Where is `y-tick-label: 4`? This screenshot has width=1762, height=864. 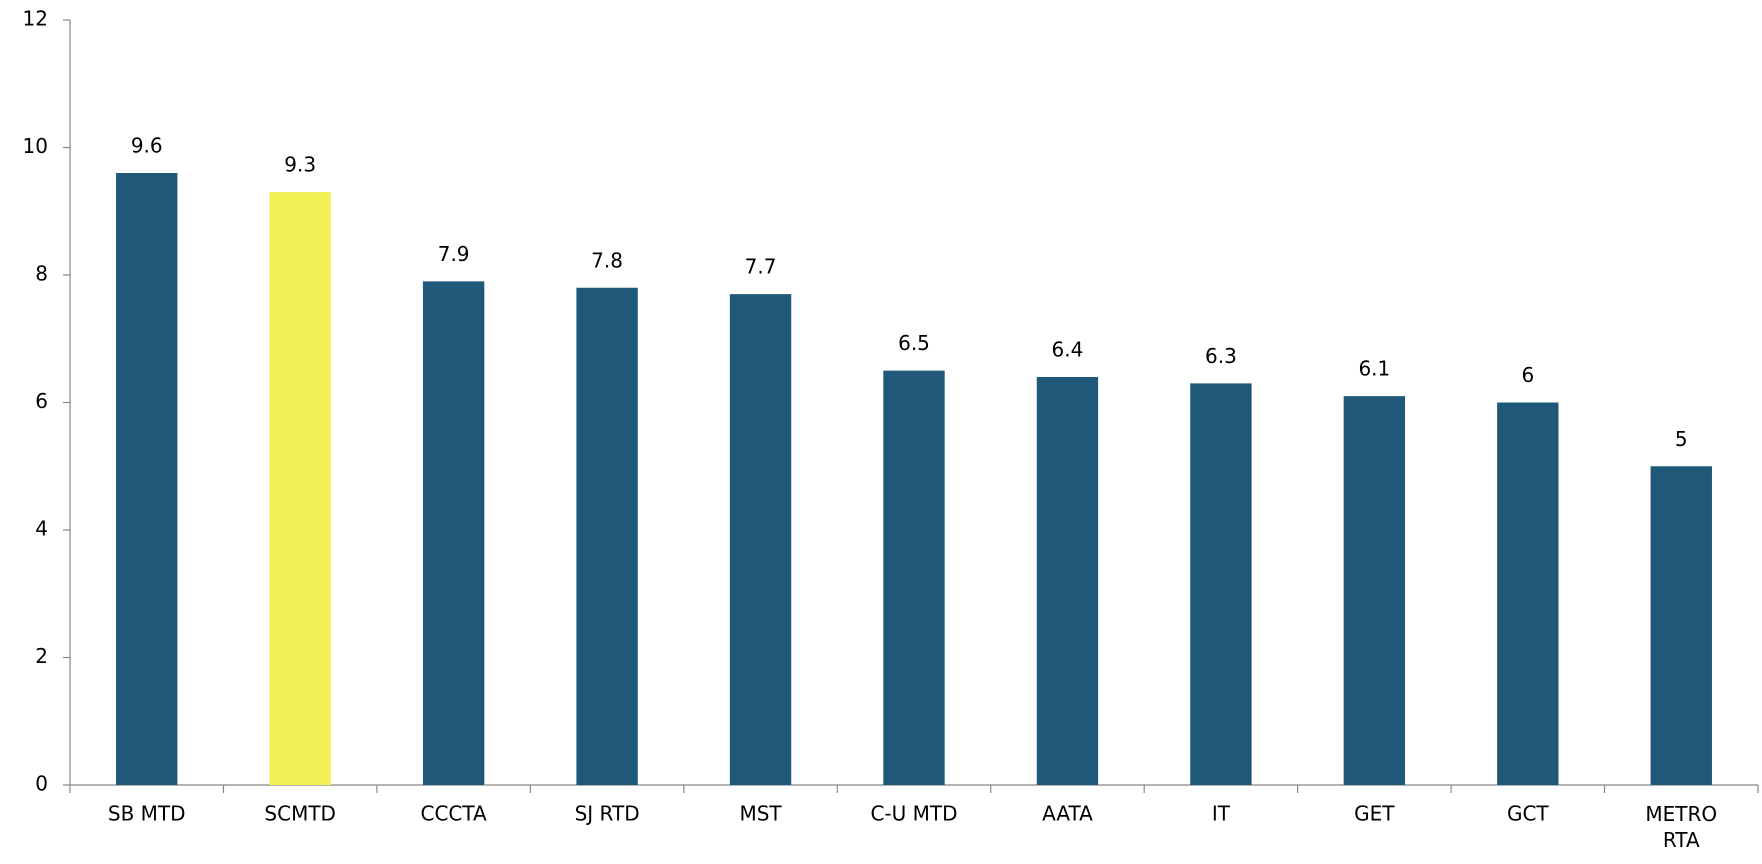 y-tick-label: 4 is located at coordinates (41, 529).